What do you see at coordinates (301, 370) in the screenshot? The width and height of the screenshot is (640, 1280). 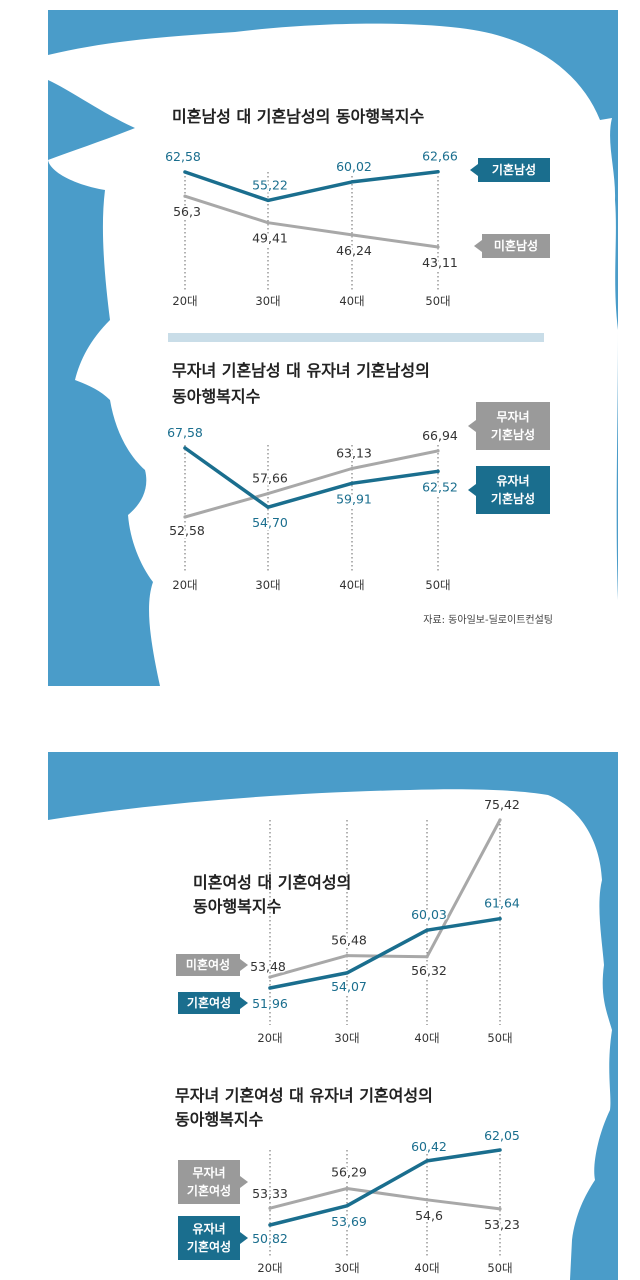 I see `chart-2-title-line-1: 무자녀 기혼남성 대 유자녀 기혼남성의` at bounding box center [301, 370].